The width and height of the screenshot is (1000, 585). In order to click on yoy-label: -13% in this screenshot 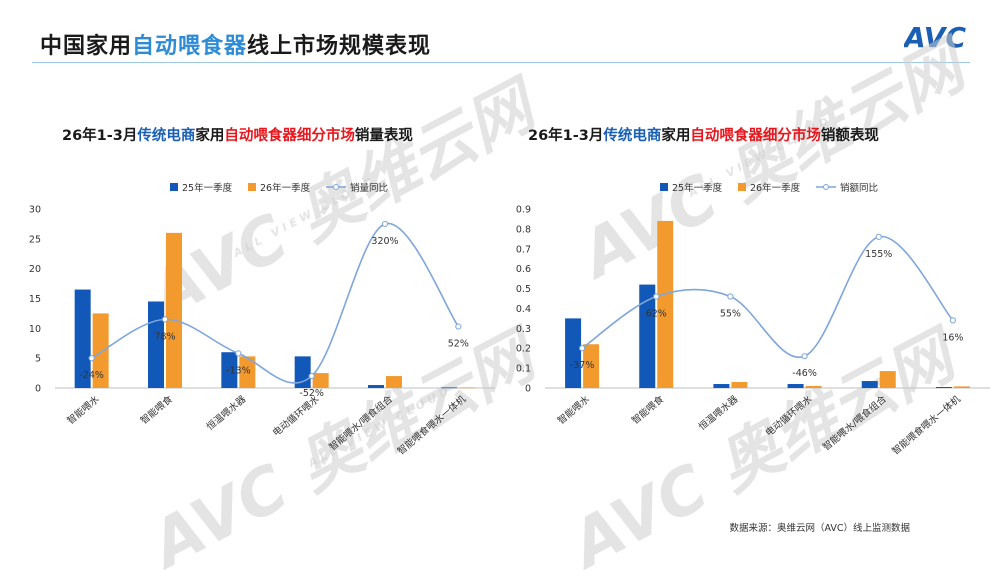, I will do `click(238, 370)`.